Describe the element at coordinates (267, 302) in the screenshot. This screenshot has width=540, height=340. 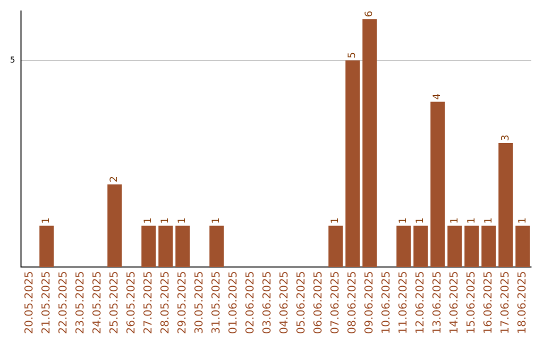
I see `x-tick-label: 03.06.2025` at that location.